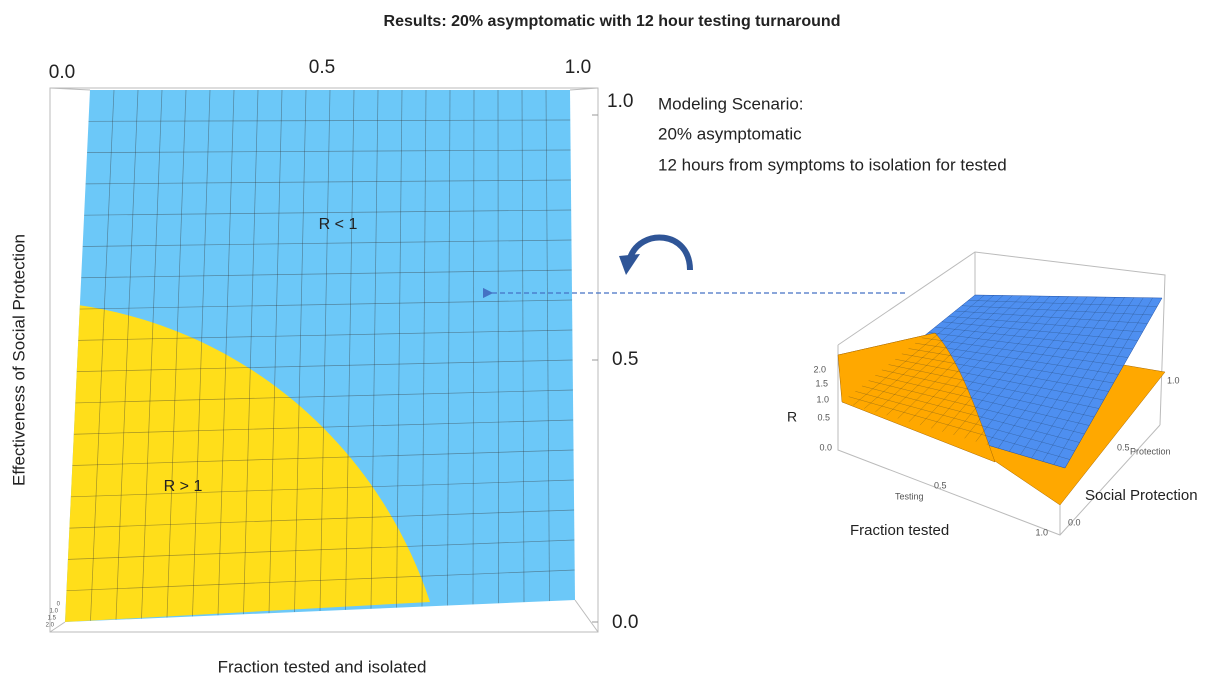 The image size is (1225, 683). I want to click on inset-orange-above, so click(916, 397).